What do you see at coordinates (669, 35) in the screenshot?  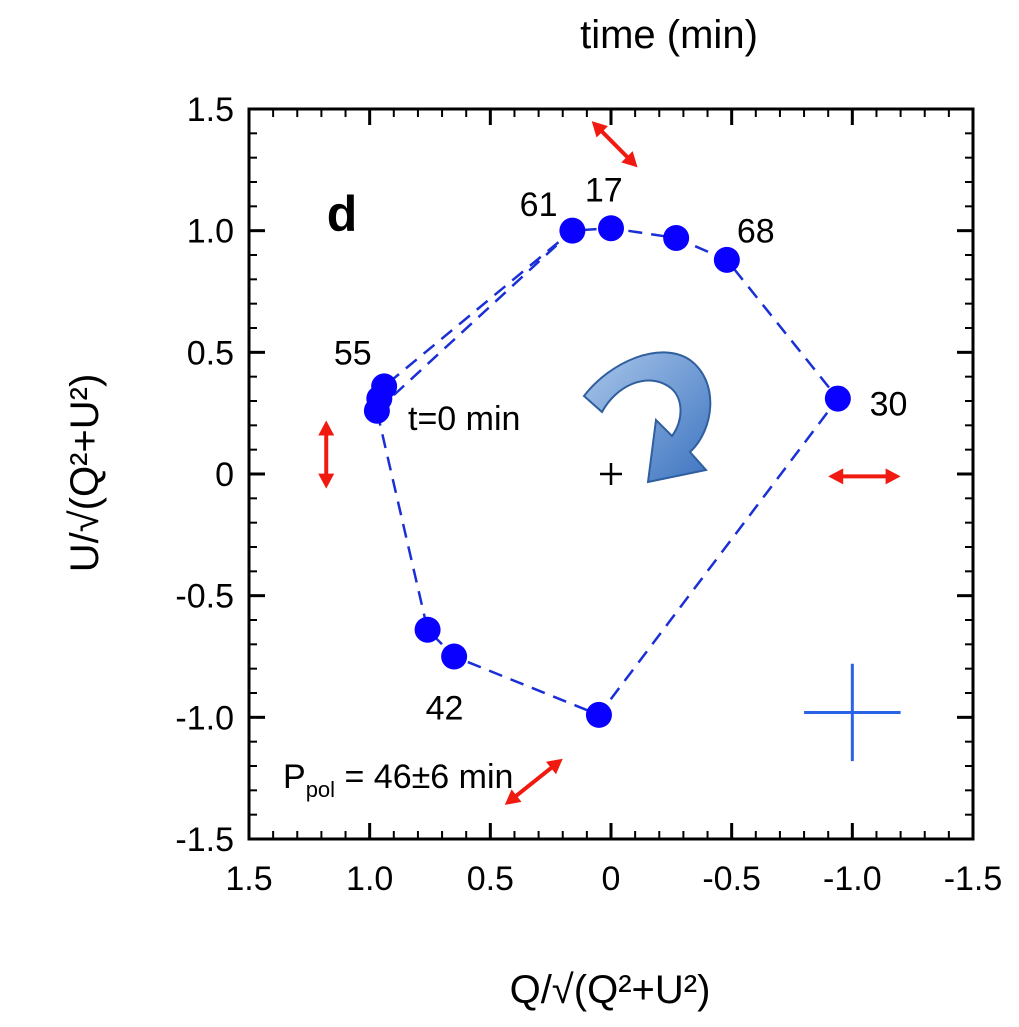 I see `top-axis-title: time (min)` at bounding box center [669, 35].